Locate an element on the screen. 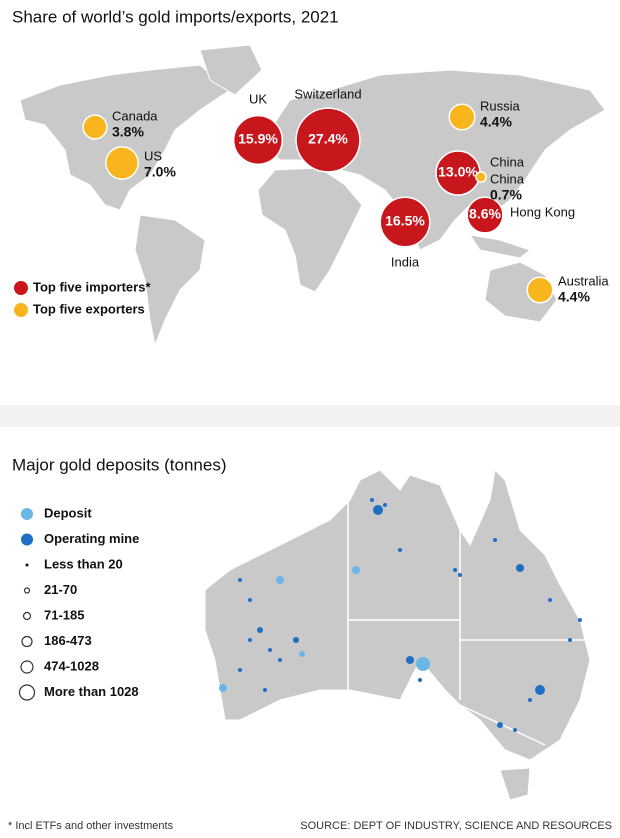 The image size is (620, 838). country-name: UK is located at coordinates (258, 98).